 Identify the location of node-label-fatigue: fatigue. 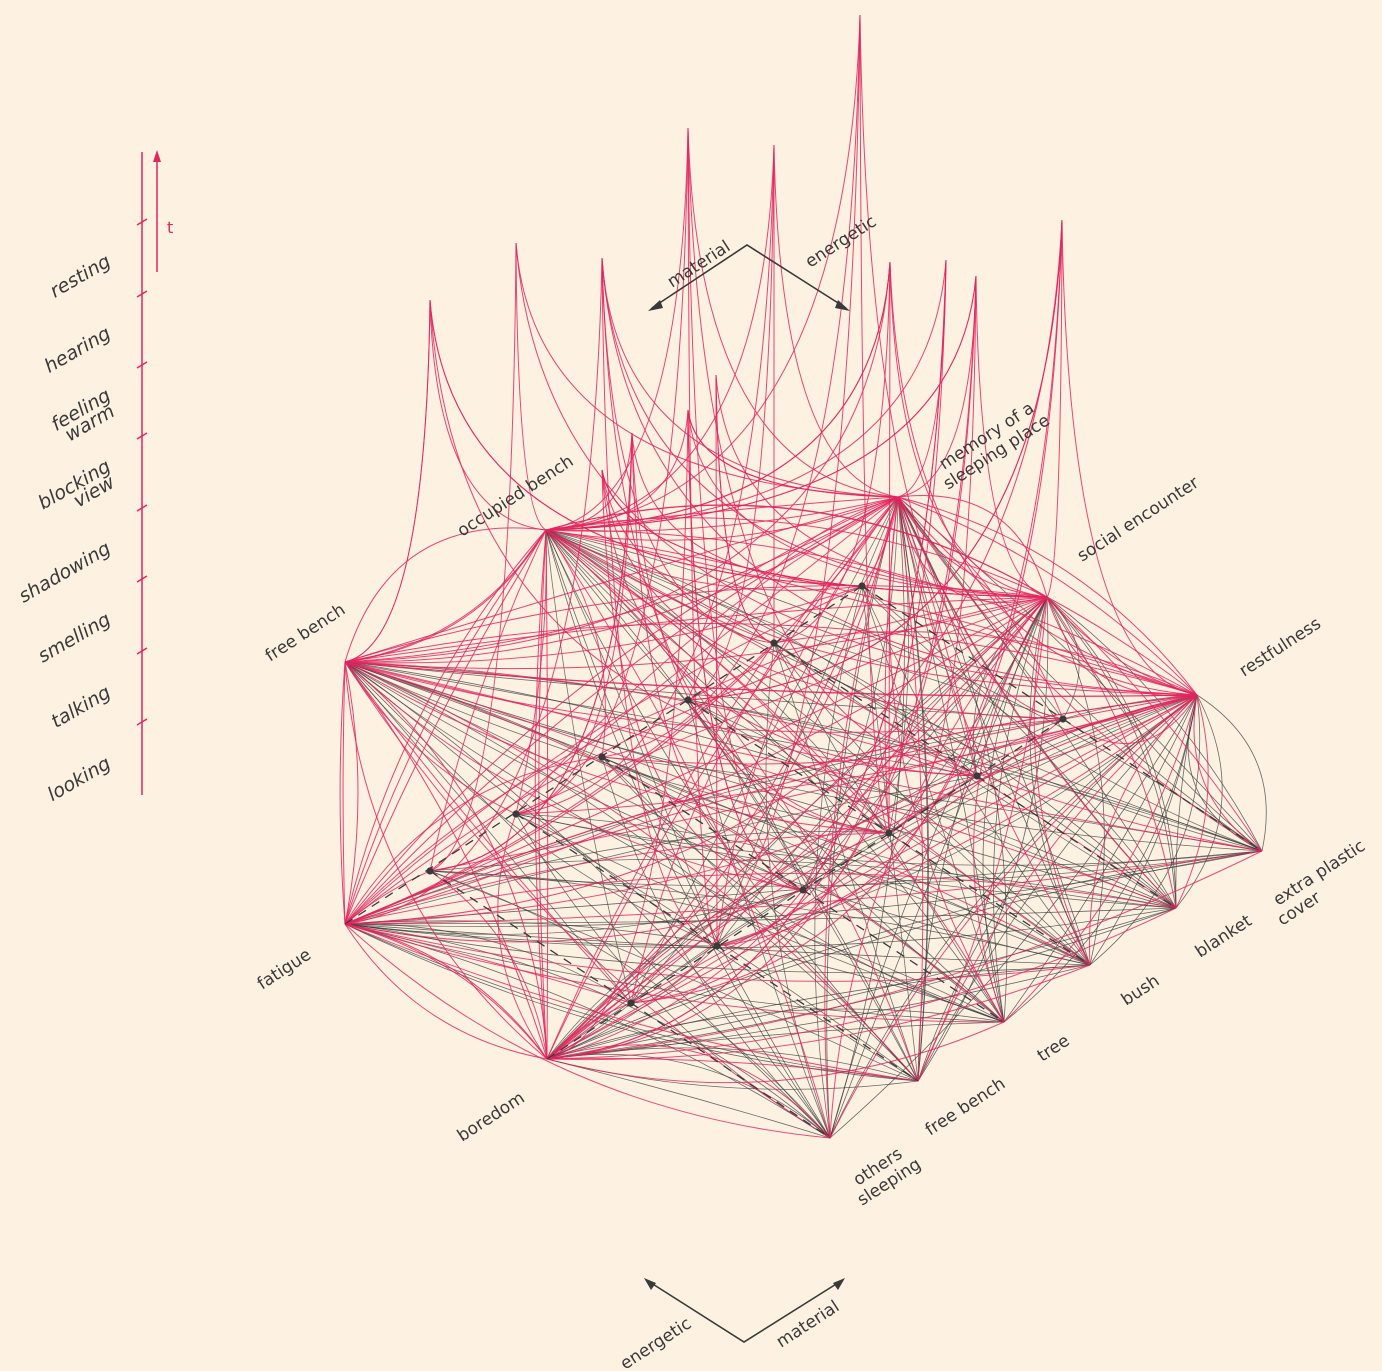
(284, 969).